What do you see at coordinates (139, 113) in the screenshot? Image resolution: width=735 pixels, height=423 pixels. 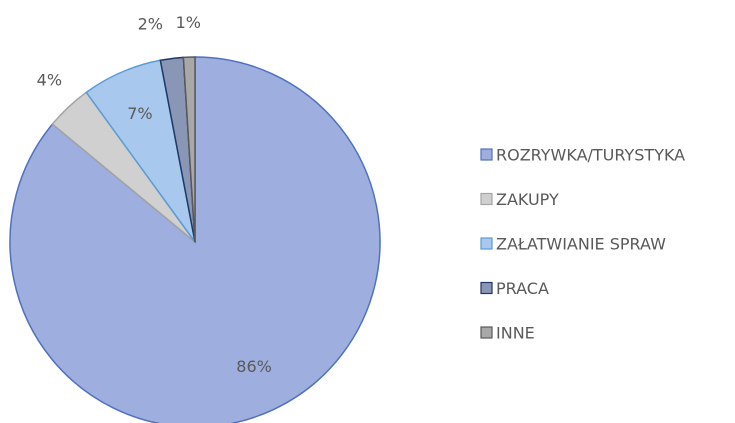 I see `data-label: 7%` at bounding box center [139, 113].